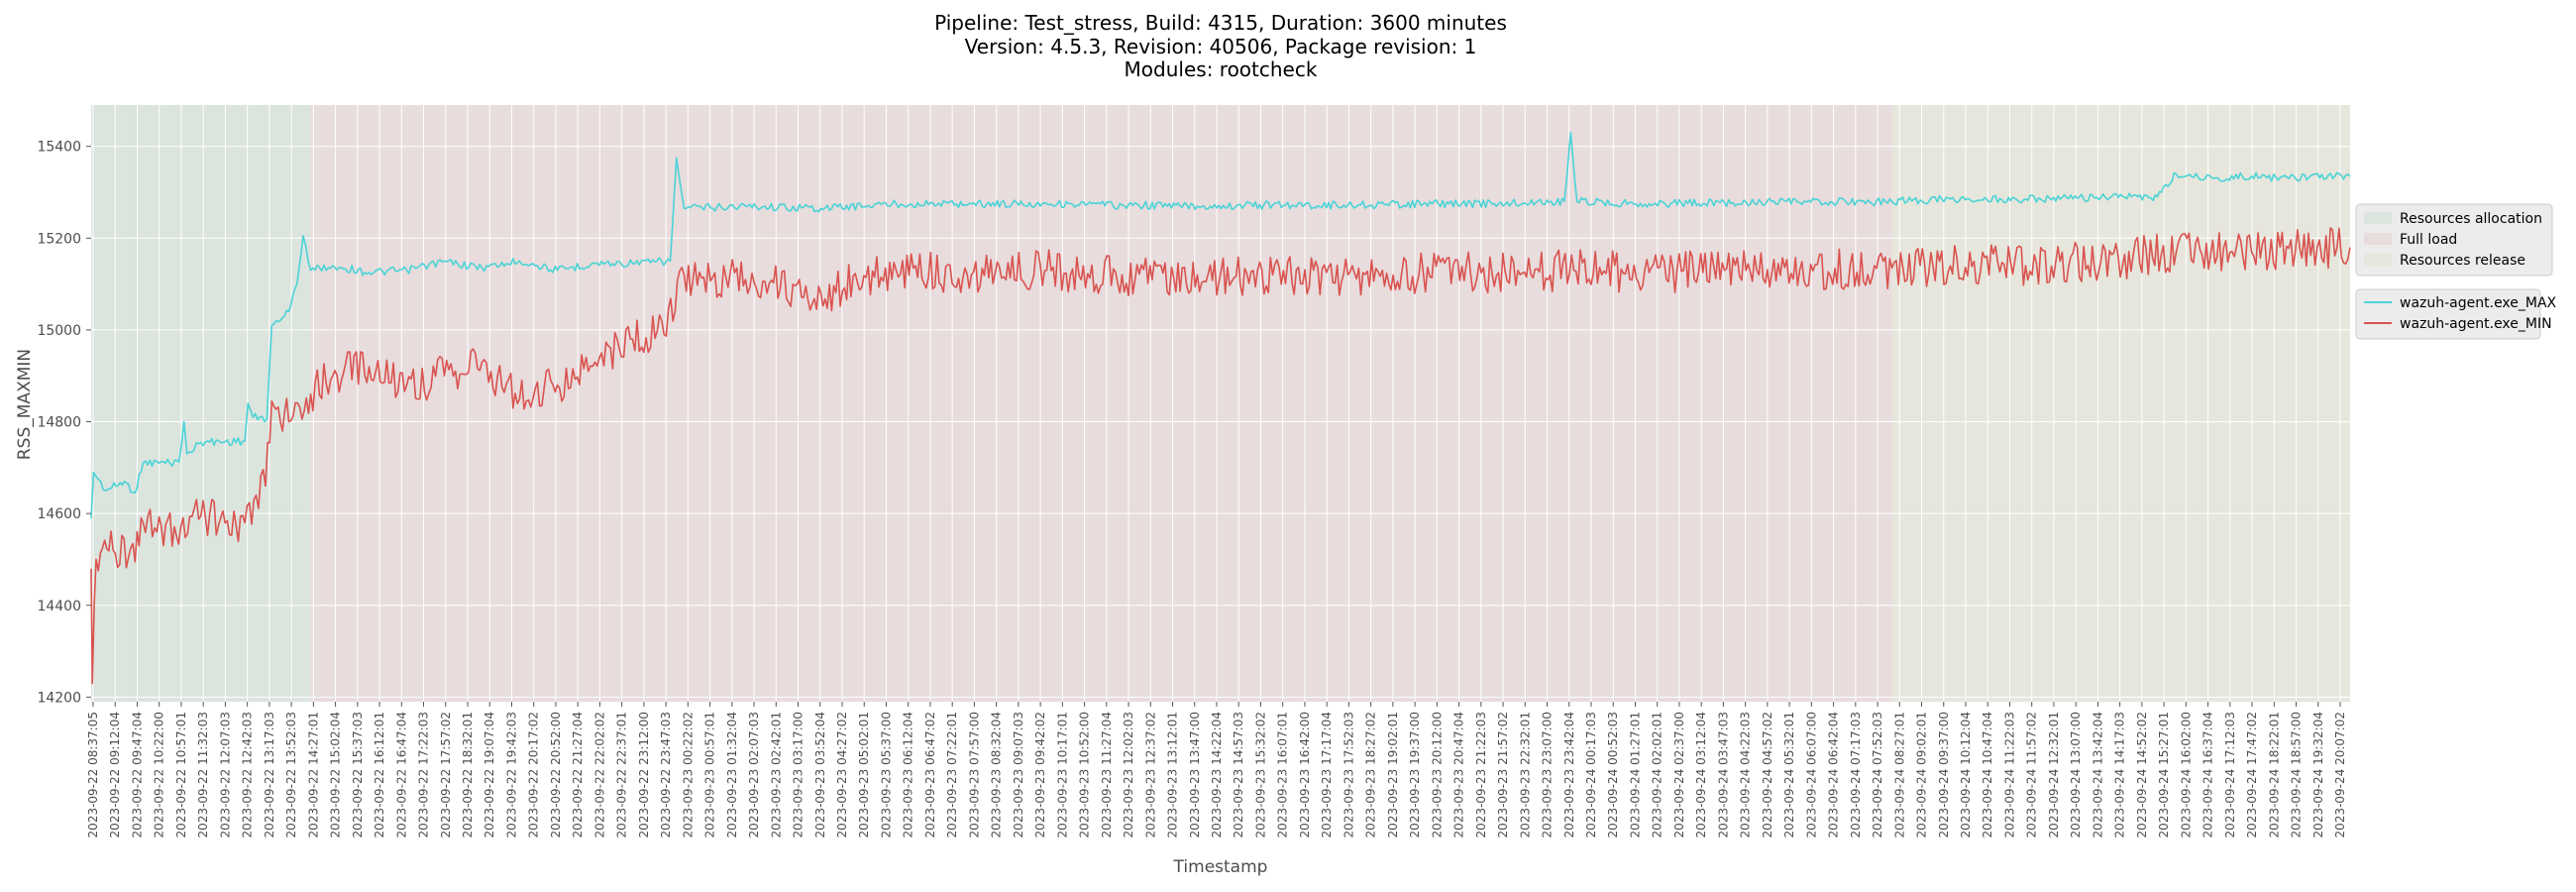  I want to click on x-tick-label: 2023-09-22 16:12:01, so click(380, 775).